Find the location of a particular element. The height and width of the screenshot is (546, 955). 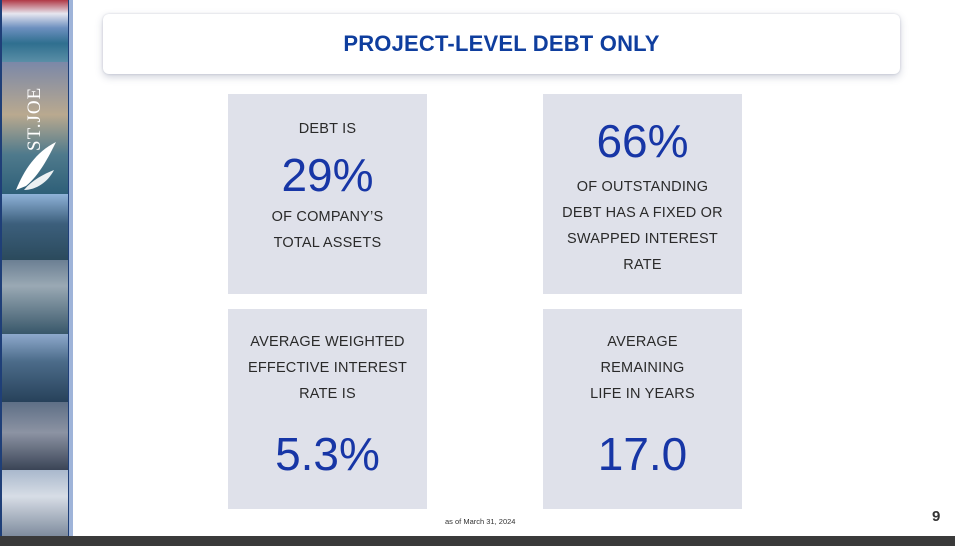

card-post-line: OF OUTSTANDING is located at coordinates (642, 187).